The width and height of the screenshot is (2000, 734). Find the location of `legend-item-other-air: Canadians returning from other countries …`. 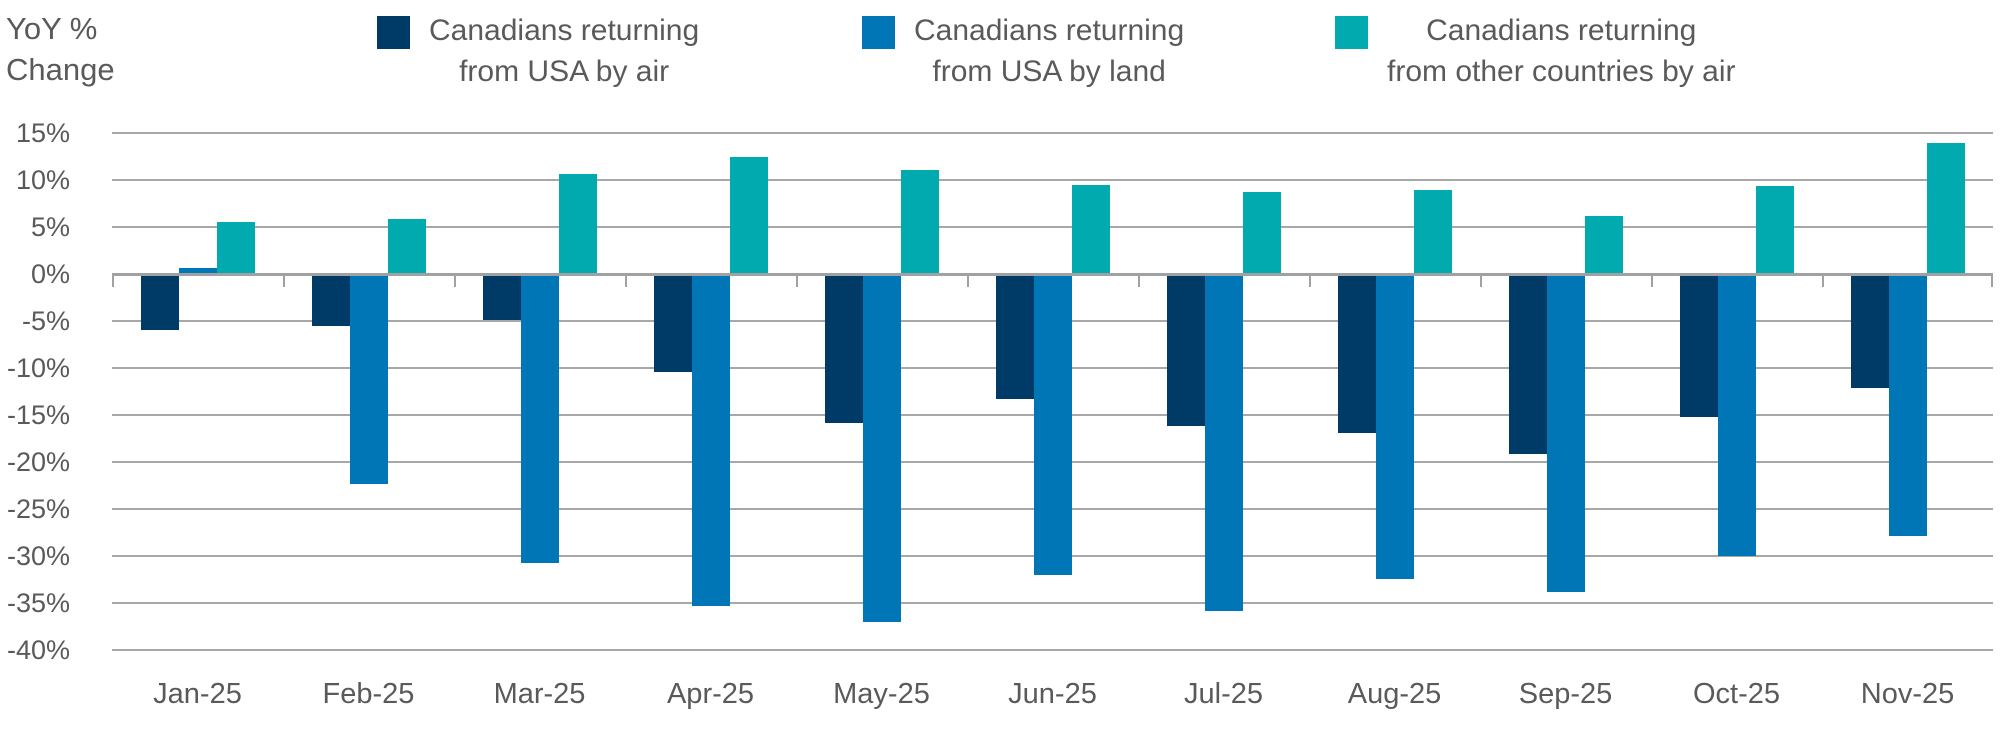

legend-item-other-air: Canadians returning from other countries … is located at coordinates (1535, 51).